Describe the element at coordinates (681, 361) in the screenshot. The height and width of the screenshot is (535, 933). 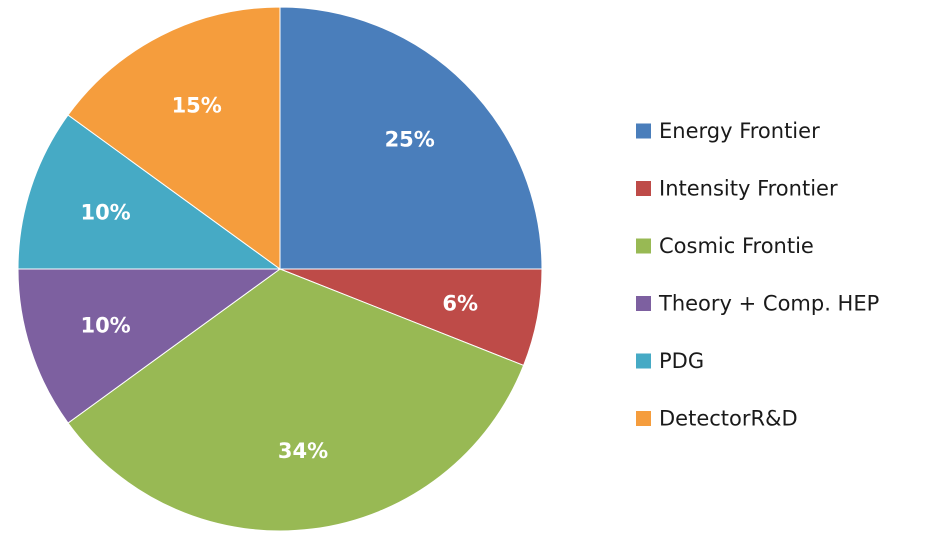
I see `legend-label: PDG` at that location.